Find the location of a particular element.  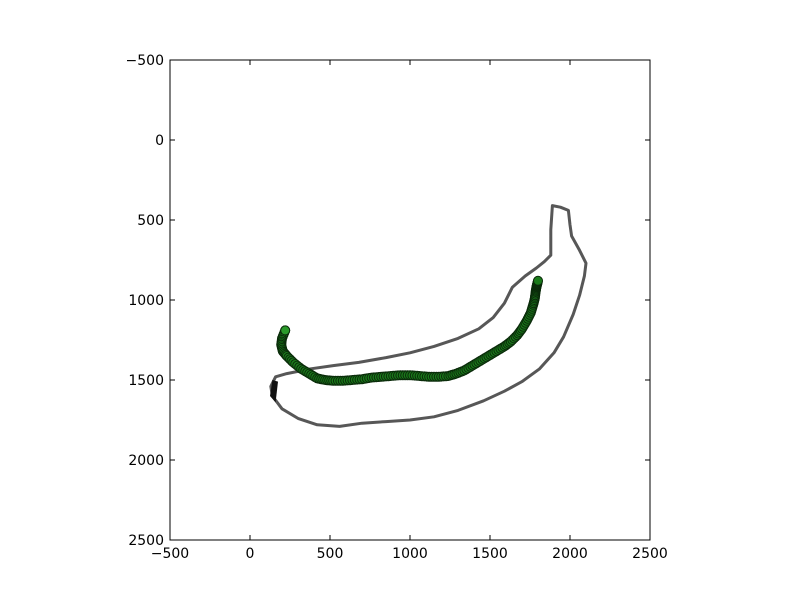

x-tick-label: 0 is located at coordinates (250, 554).